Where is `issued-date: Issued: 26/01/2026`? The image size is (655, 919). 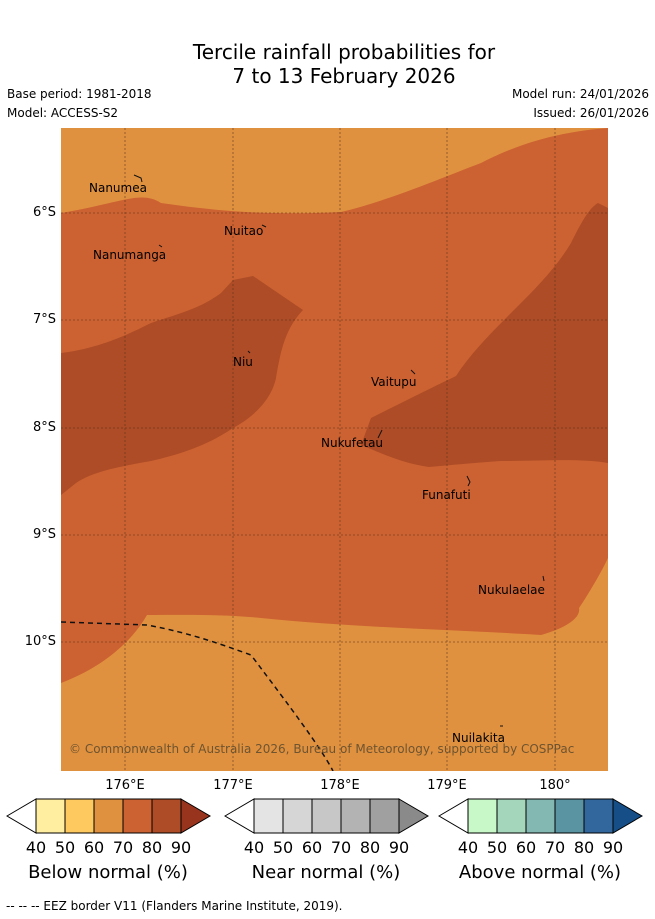 issued-date: Issued: 26/01/2026 is located at coordinates (591, 113).